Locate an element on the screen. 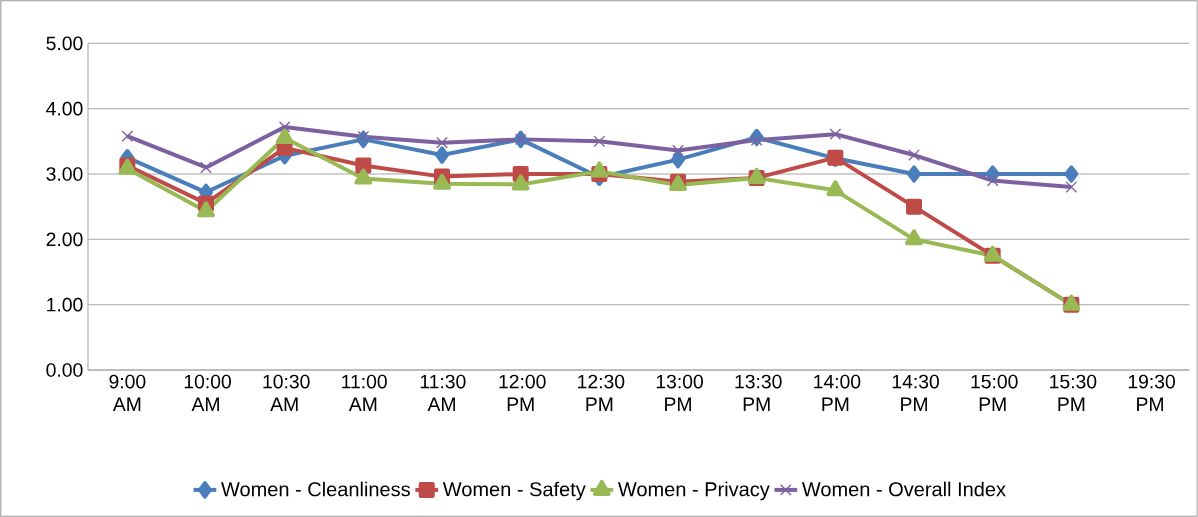 Image resolution: width=1198 pixels, height=517 pixels. legend-label: Women - Safety is located at coordinates (514, 491).